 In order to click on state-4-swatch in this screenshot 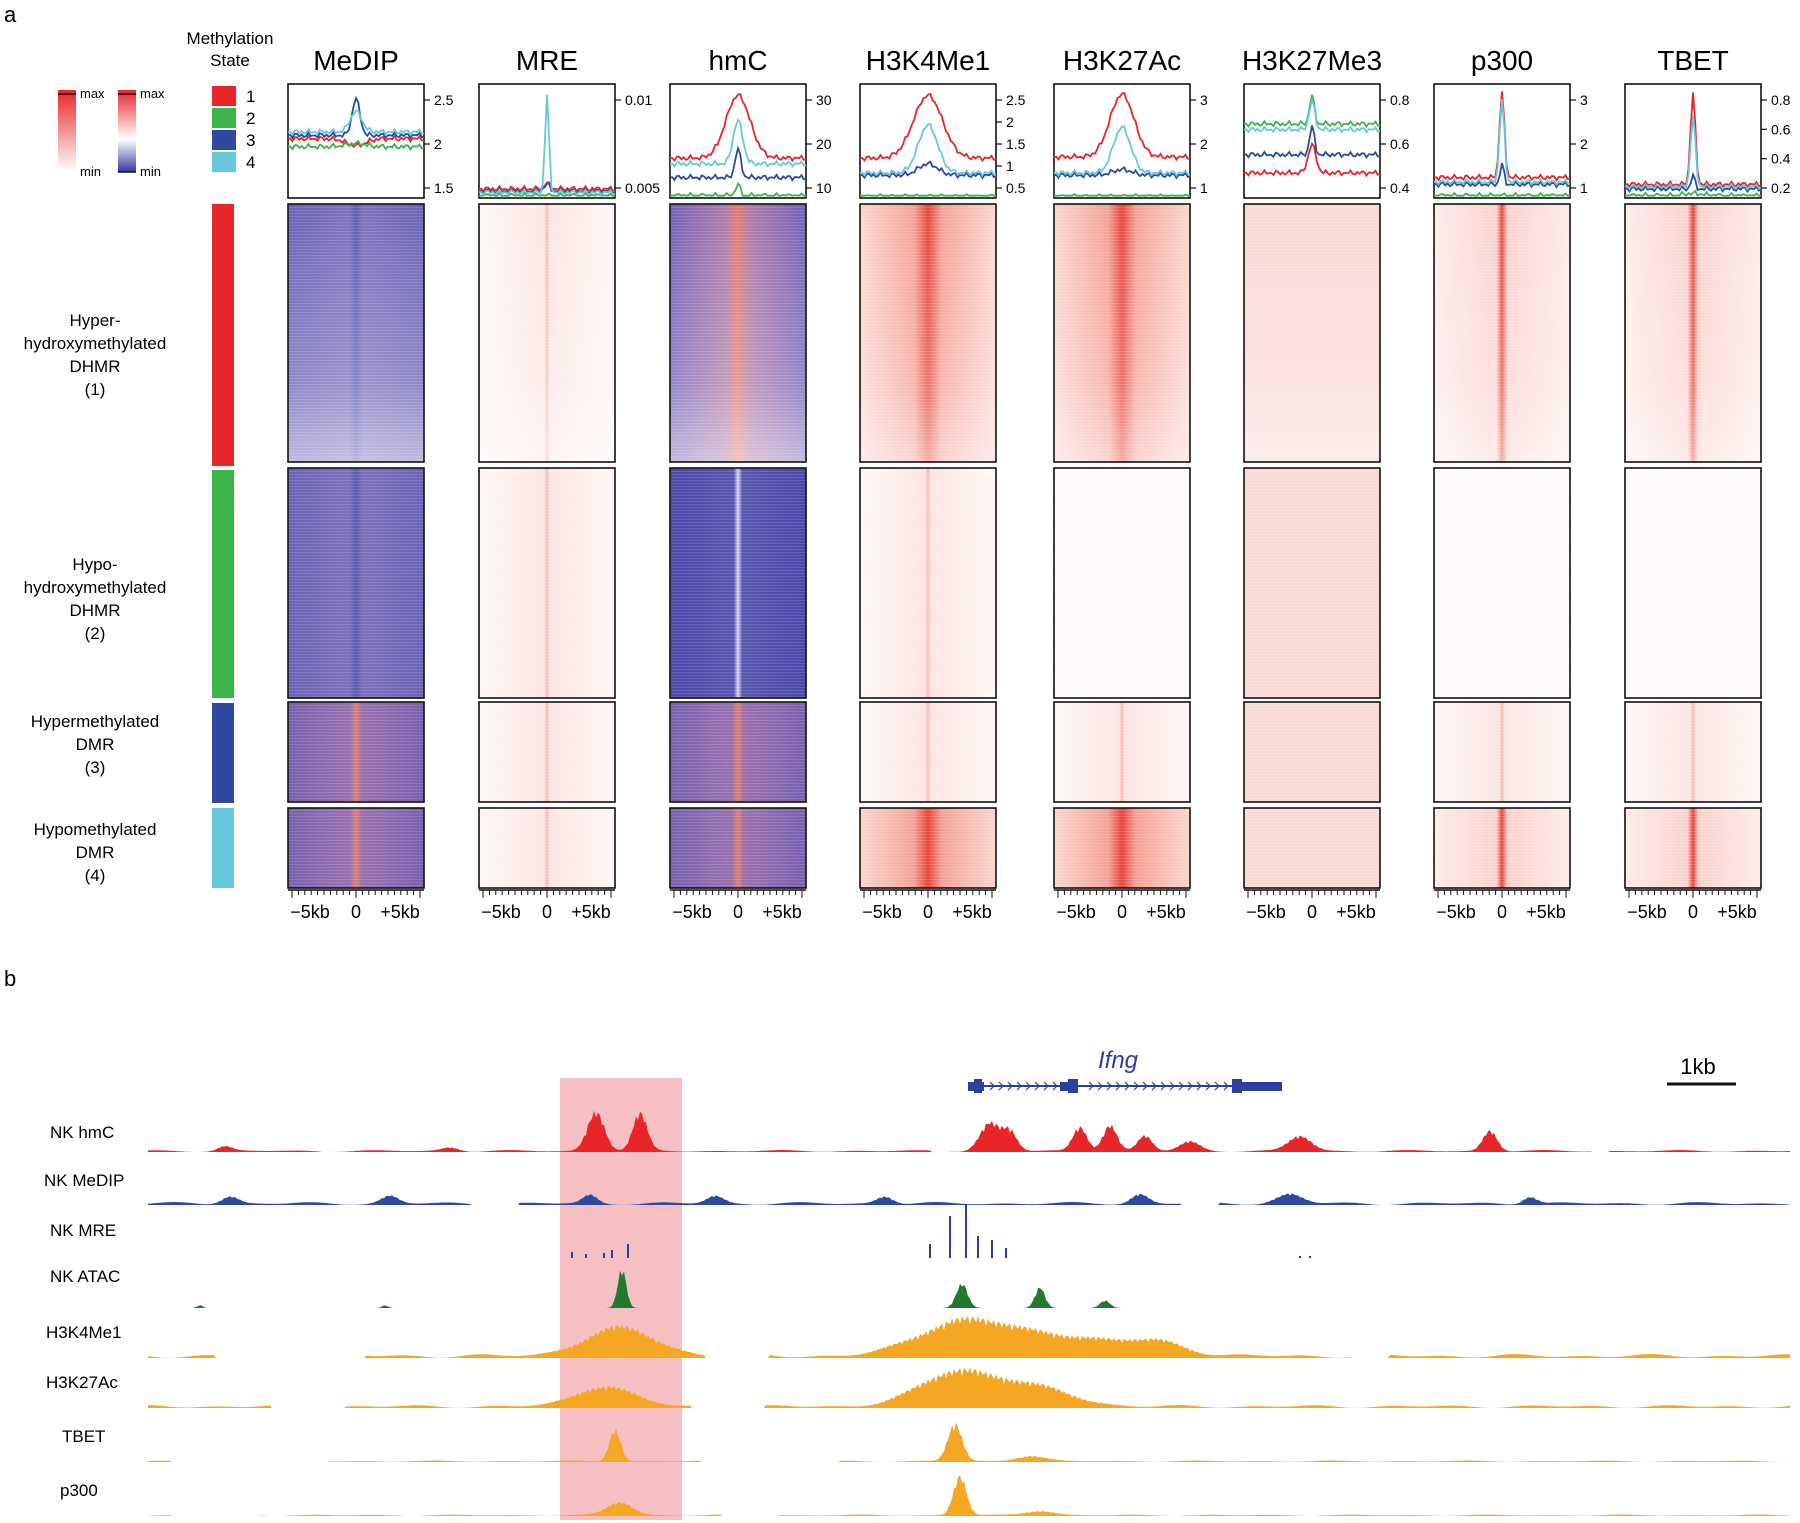, I will do `click(224, 162)`.